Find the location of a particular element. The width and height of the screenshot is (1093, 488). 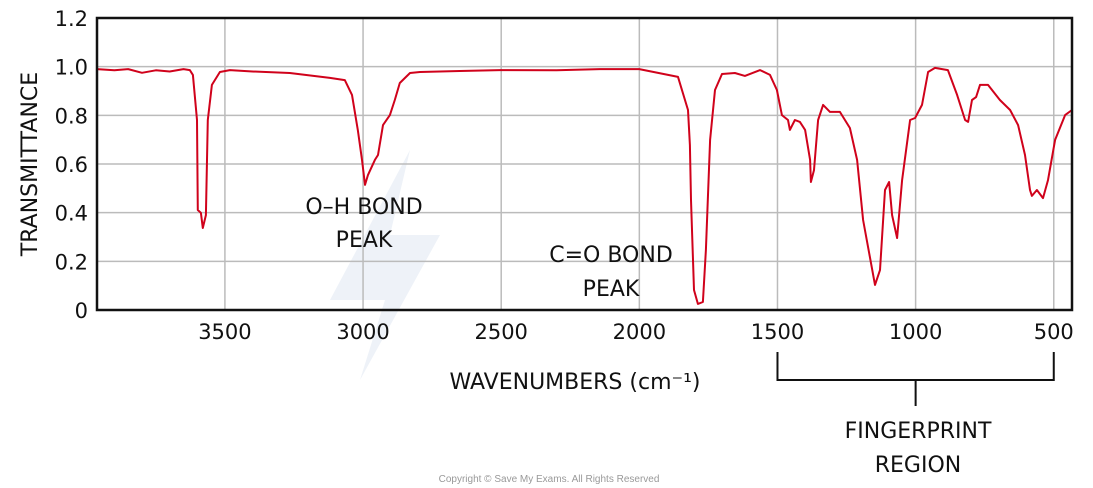

watermark-bolt-icon is located at coordinates (385, 265).